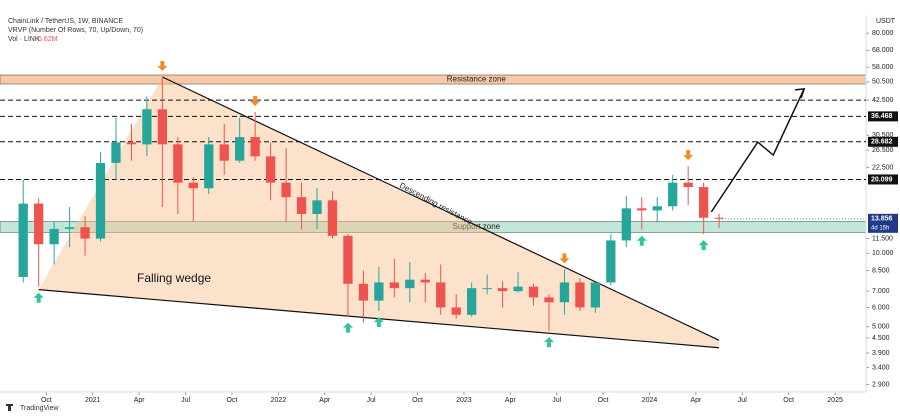 Image resolution: width=900 pixels, height=416 pixels. I want to click on zone, so click(433, 79).